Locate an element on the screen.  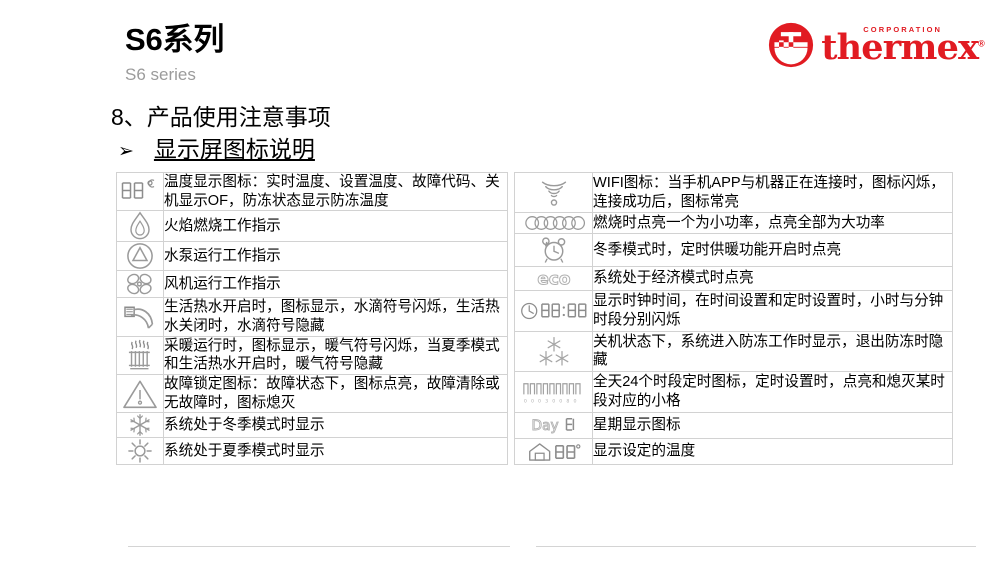
icon-description: 冬季模式时，定时供暖功能开启时点亮 is located at coordinates (772, 250).